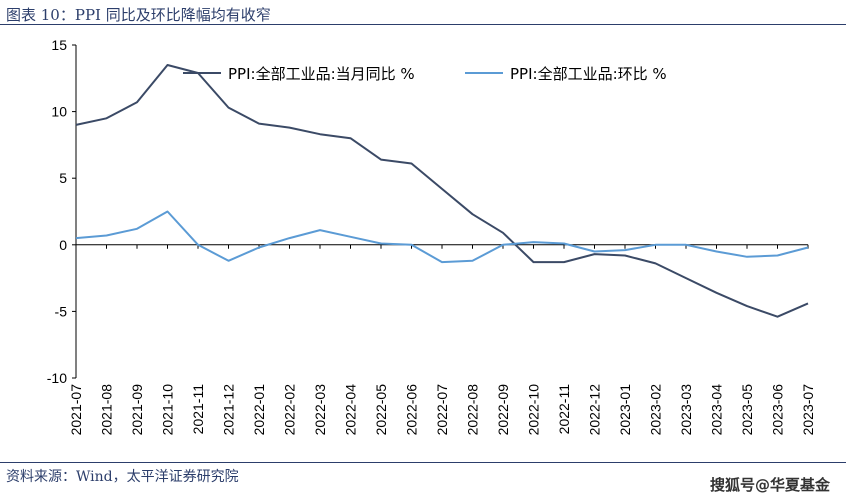 The height and width of the screenshot is (502, 846). Describe the element at coordinates (59, 112) in the screenshot. I see `y-tick-label: 10` at that location.